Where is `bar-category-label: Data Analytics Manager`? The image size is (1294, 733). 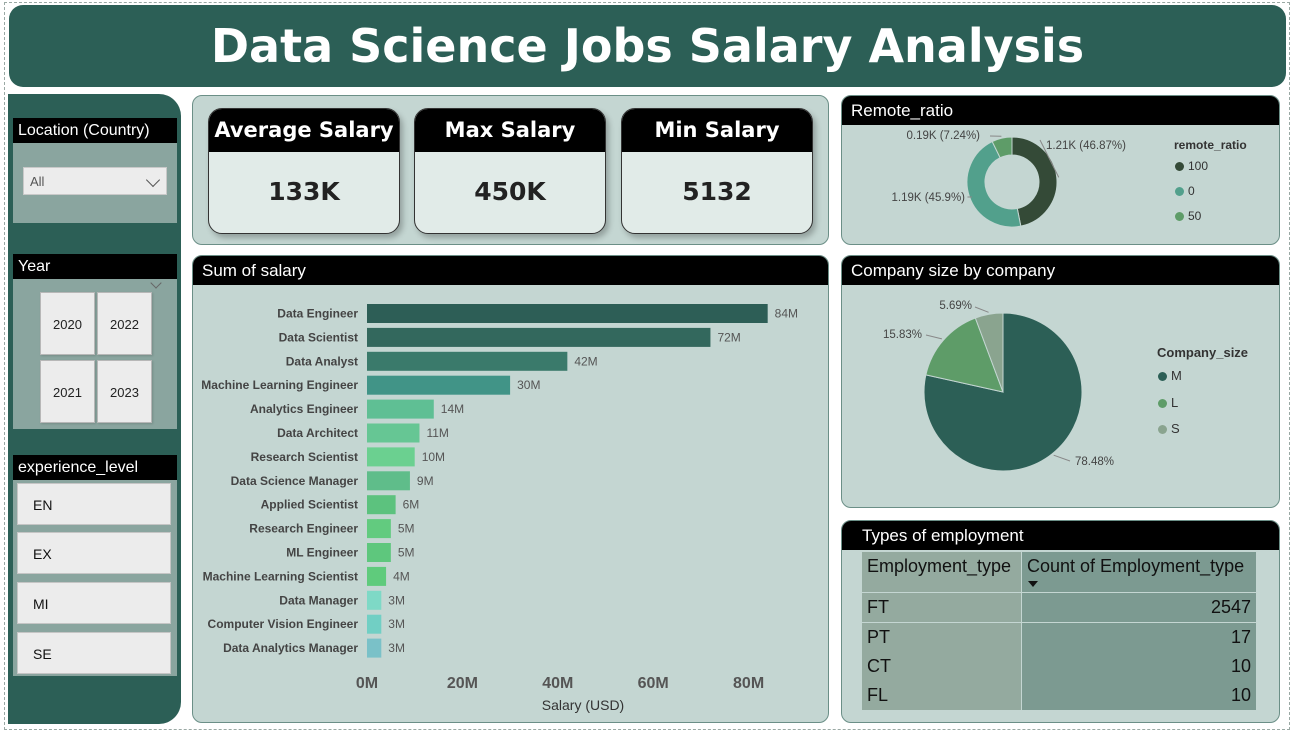 bar-category-label: Data Analytics Manager is located at coordinates (290, 648).